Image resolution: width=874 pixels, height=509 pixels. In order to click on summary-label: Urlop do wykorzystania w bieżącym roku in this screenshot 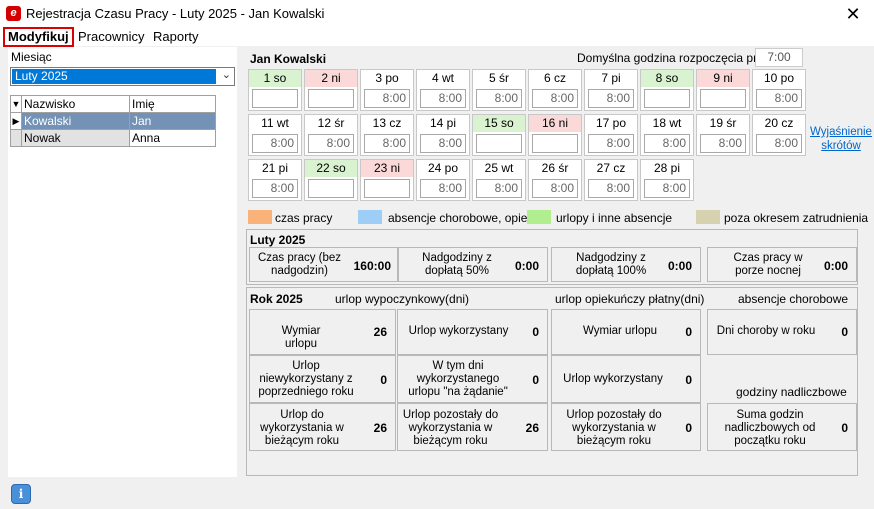, I will do `click(302, 428)`.